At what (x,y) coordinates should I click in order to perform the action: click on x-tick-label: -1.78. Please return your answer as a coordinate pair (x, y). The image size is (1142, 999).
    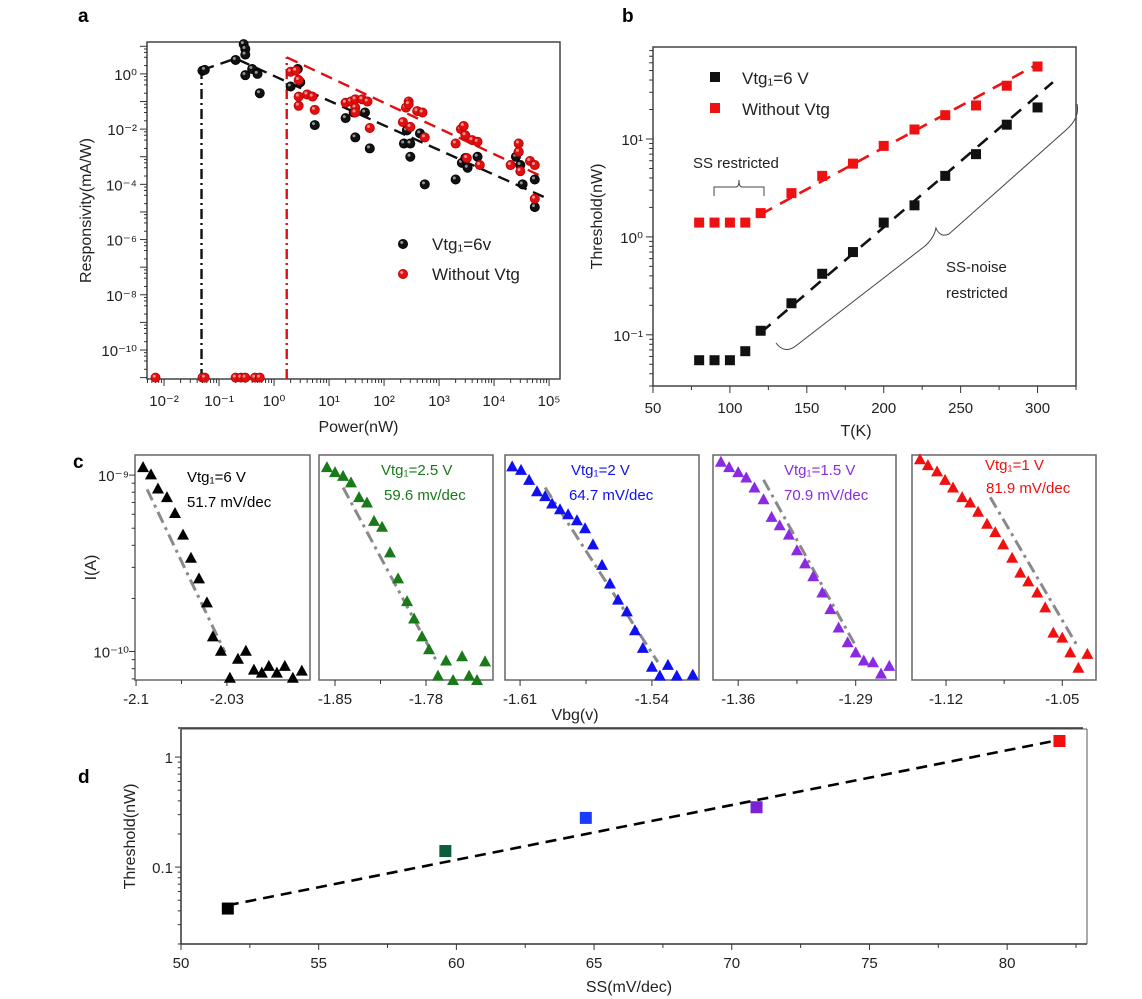
    Looking at the image, I should click on (426, 699).